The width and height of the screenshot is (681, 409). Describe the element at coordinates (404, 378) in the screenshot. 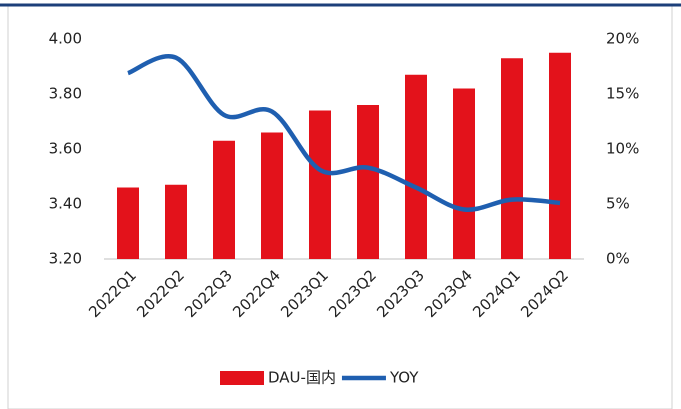

I see `legend-label: YOY` at that location.